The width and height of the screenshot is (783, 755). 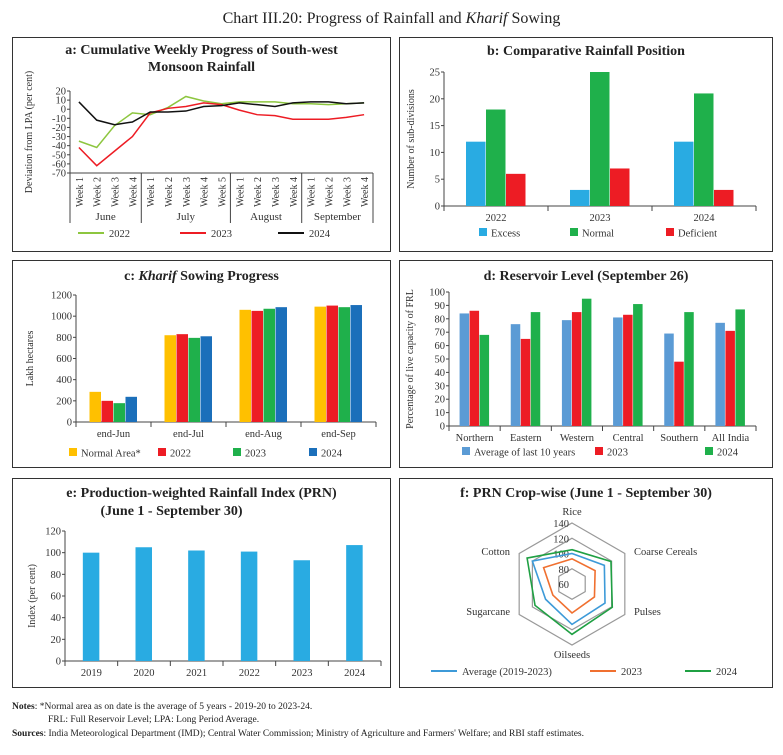 What do you see at coordinates (486, 18) in the screenshot?
I see `title-italic: Kharif` at bounding box center [486, 18].